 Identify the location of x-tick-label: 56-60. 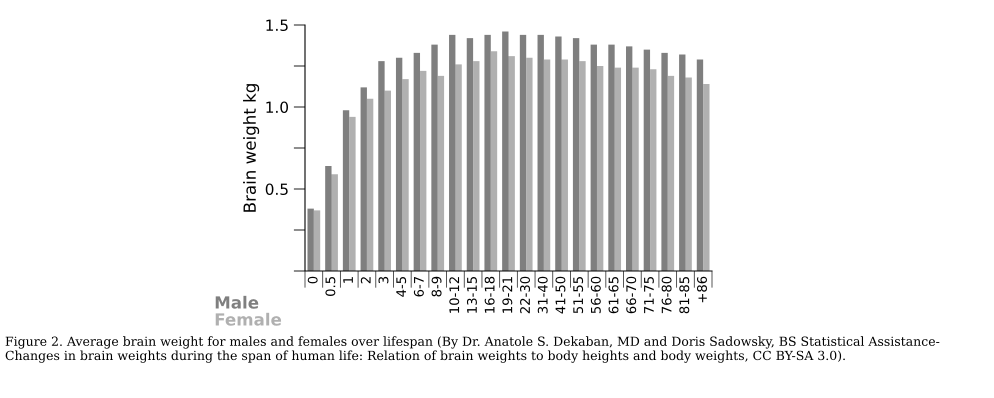
(595, 295).